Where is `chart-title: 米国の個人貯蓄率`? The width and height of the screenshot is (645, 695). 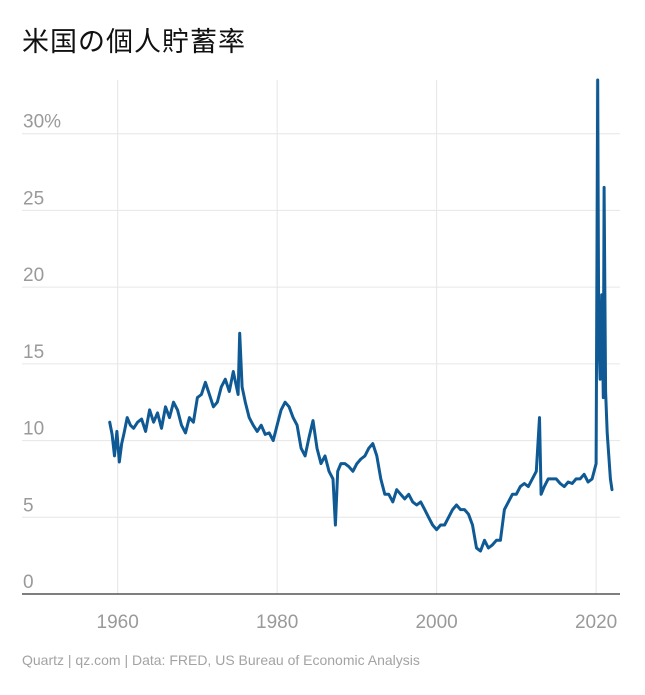
chart-title: 米国の個人貯蓄率 is located at coordinates (134, 42).